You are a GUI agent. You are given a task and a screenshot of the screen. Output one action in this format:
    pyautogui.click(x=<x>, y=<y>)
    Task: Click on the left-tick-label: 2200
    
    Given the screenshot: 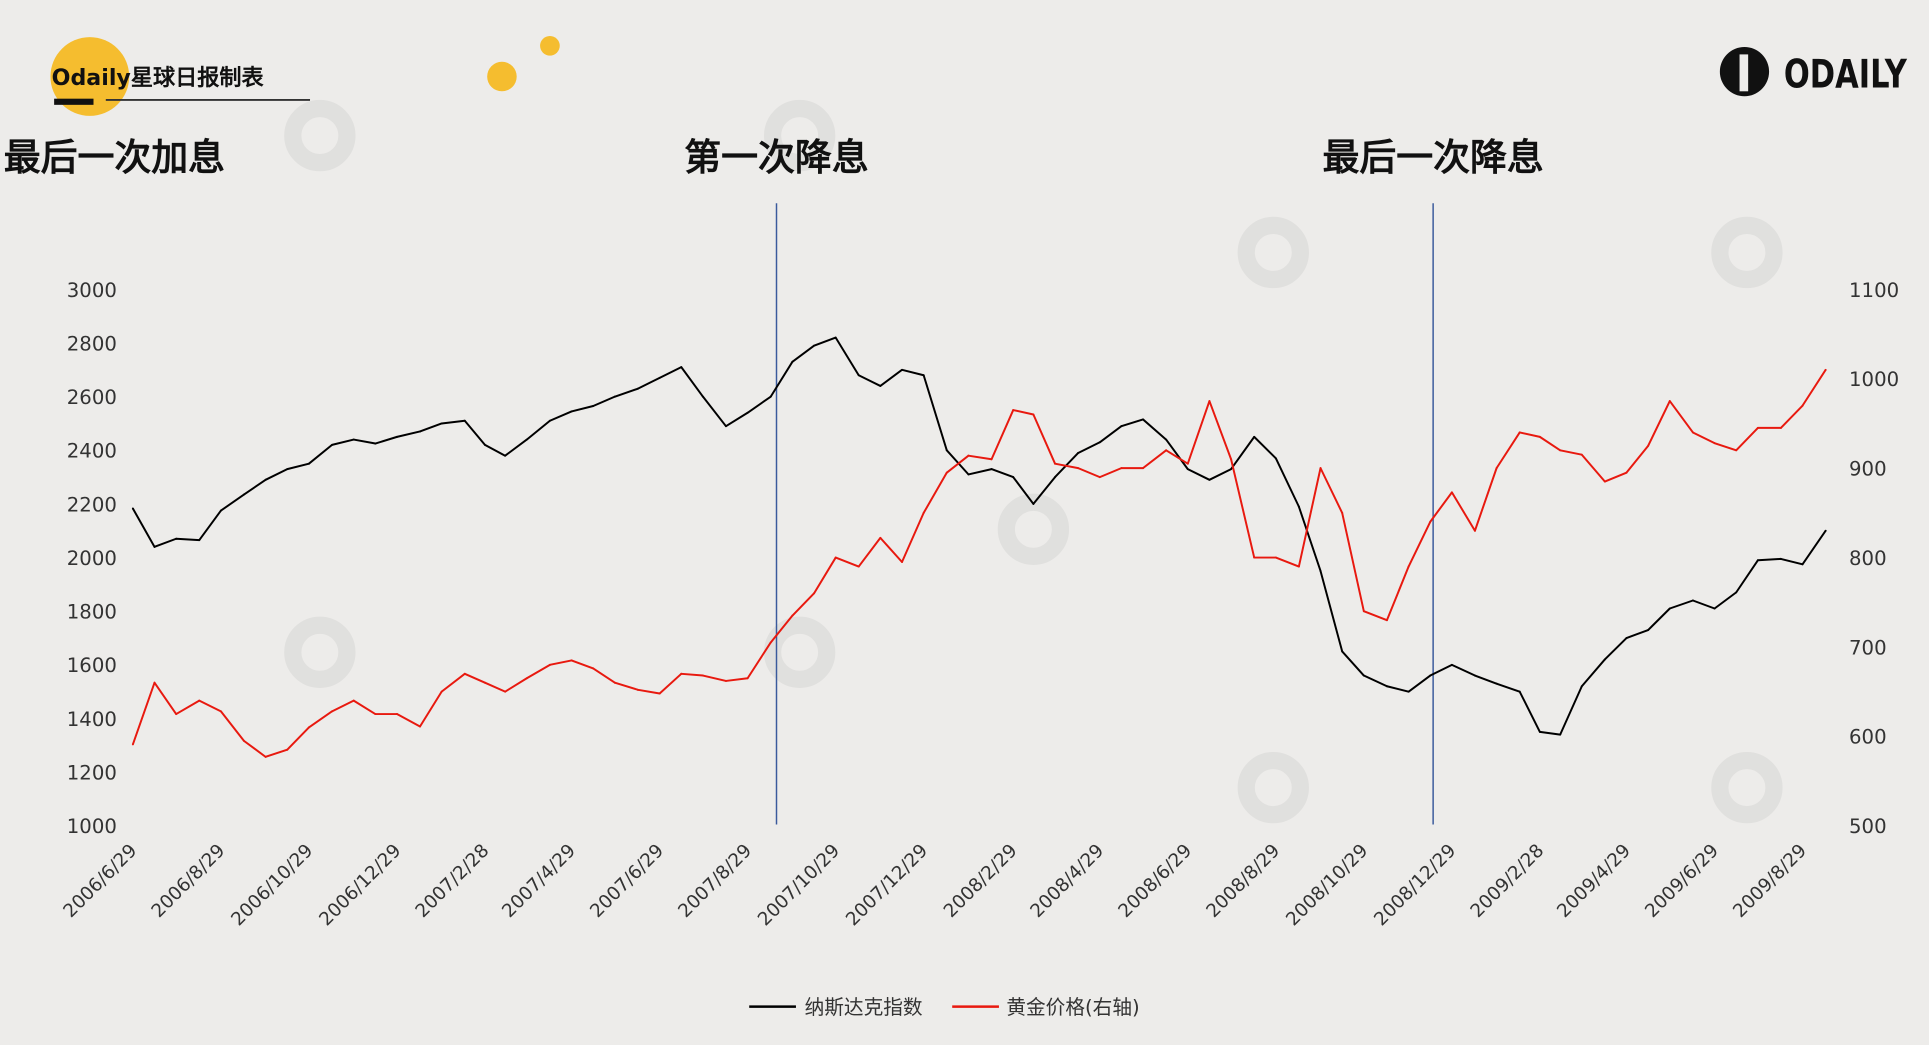 What is the action you would take?
    pyautogui.click(x=92, y=504)
    